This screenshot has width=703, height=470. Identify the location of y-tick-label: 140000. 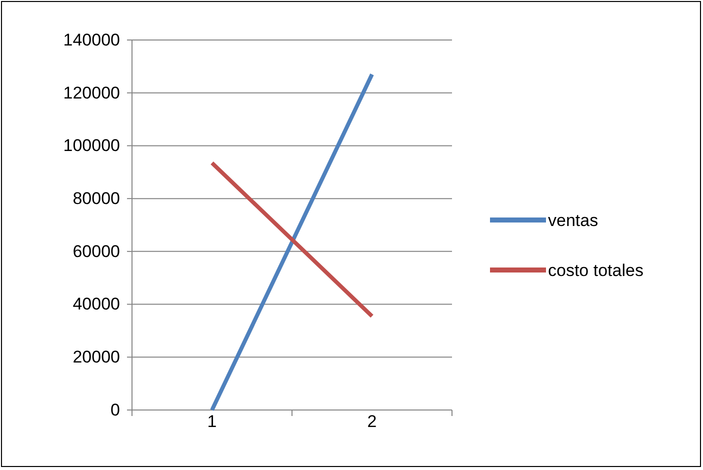
(91, 40).